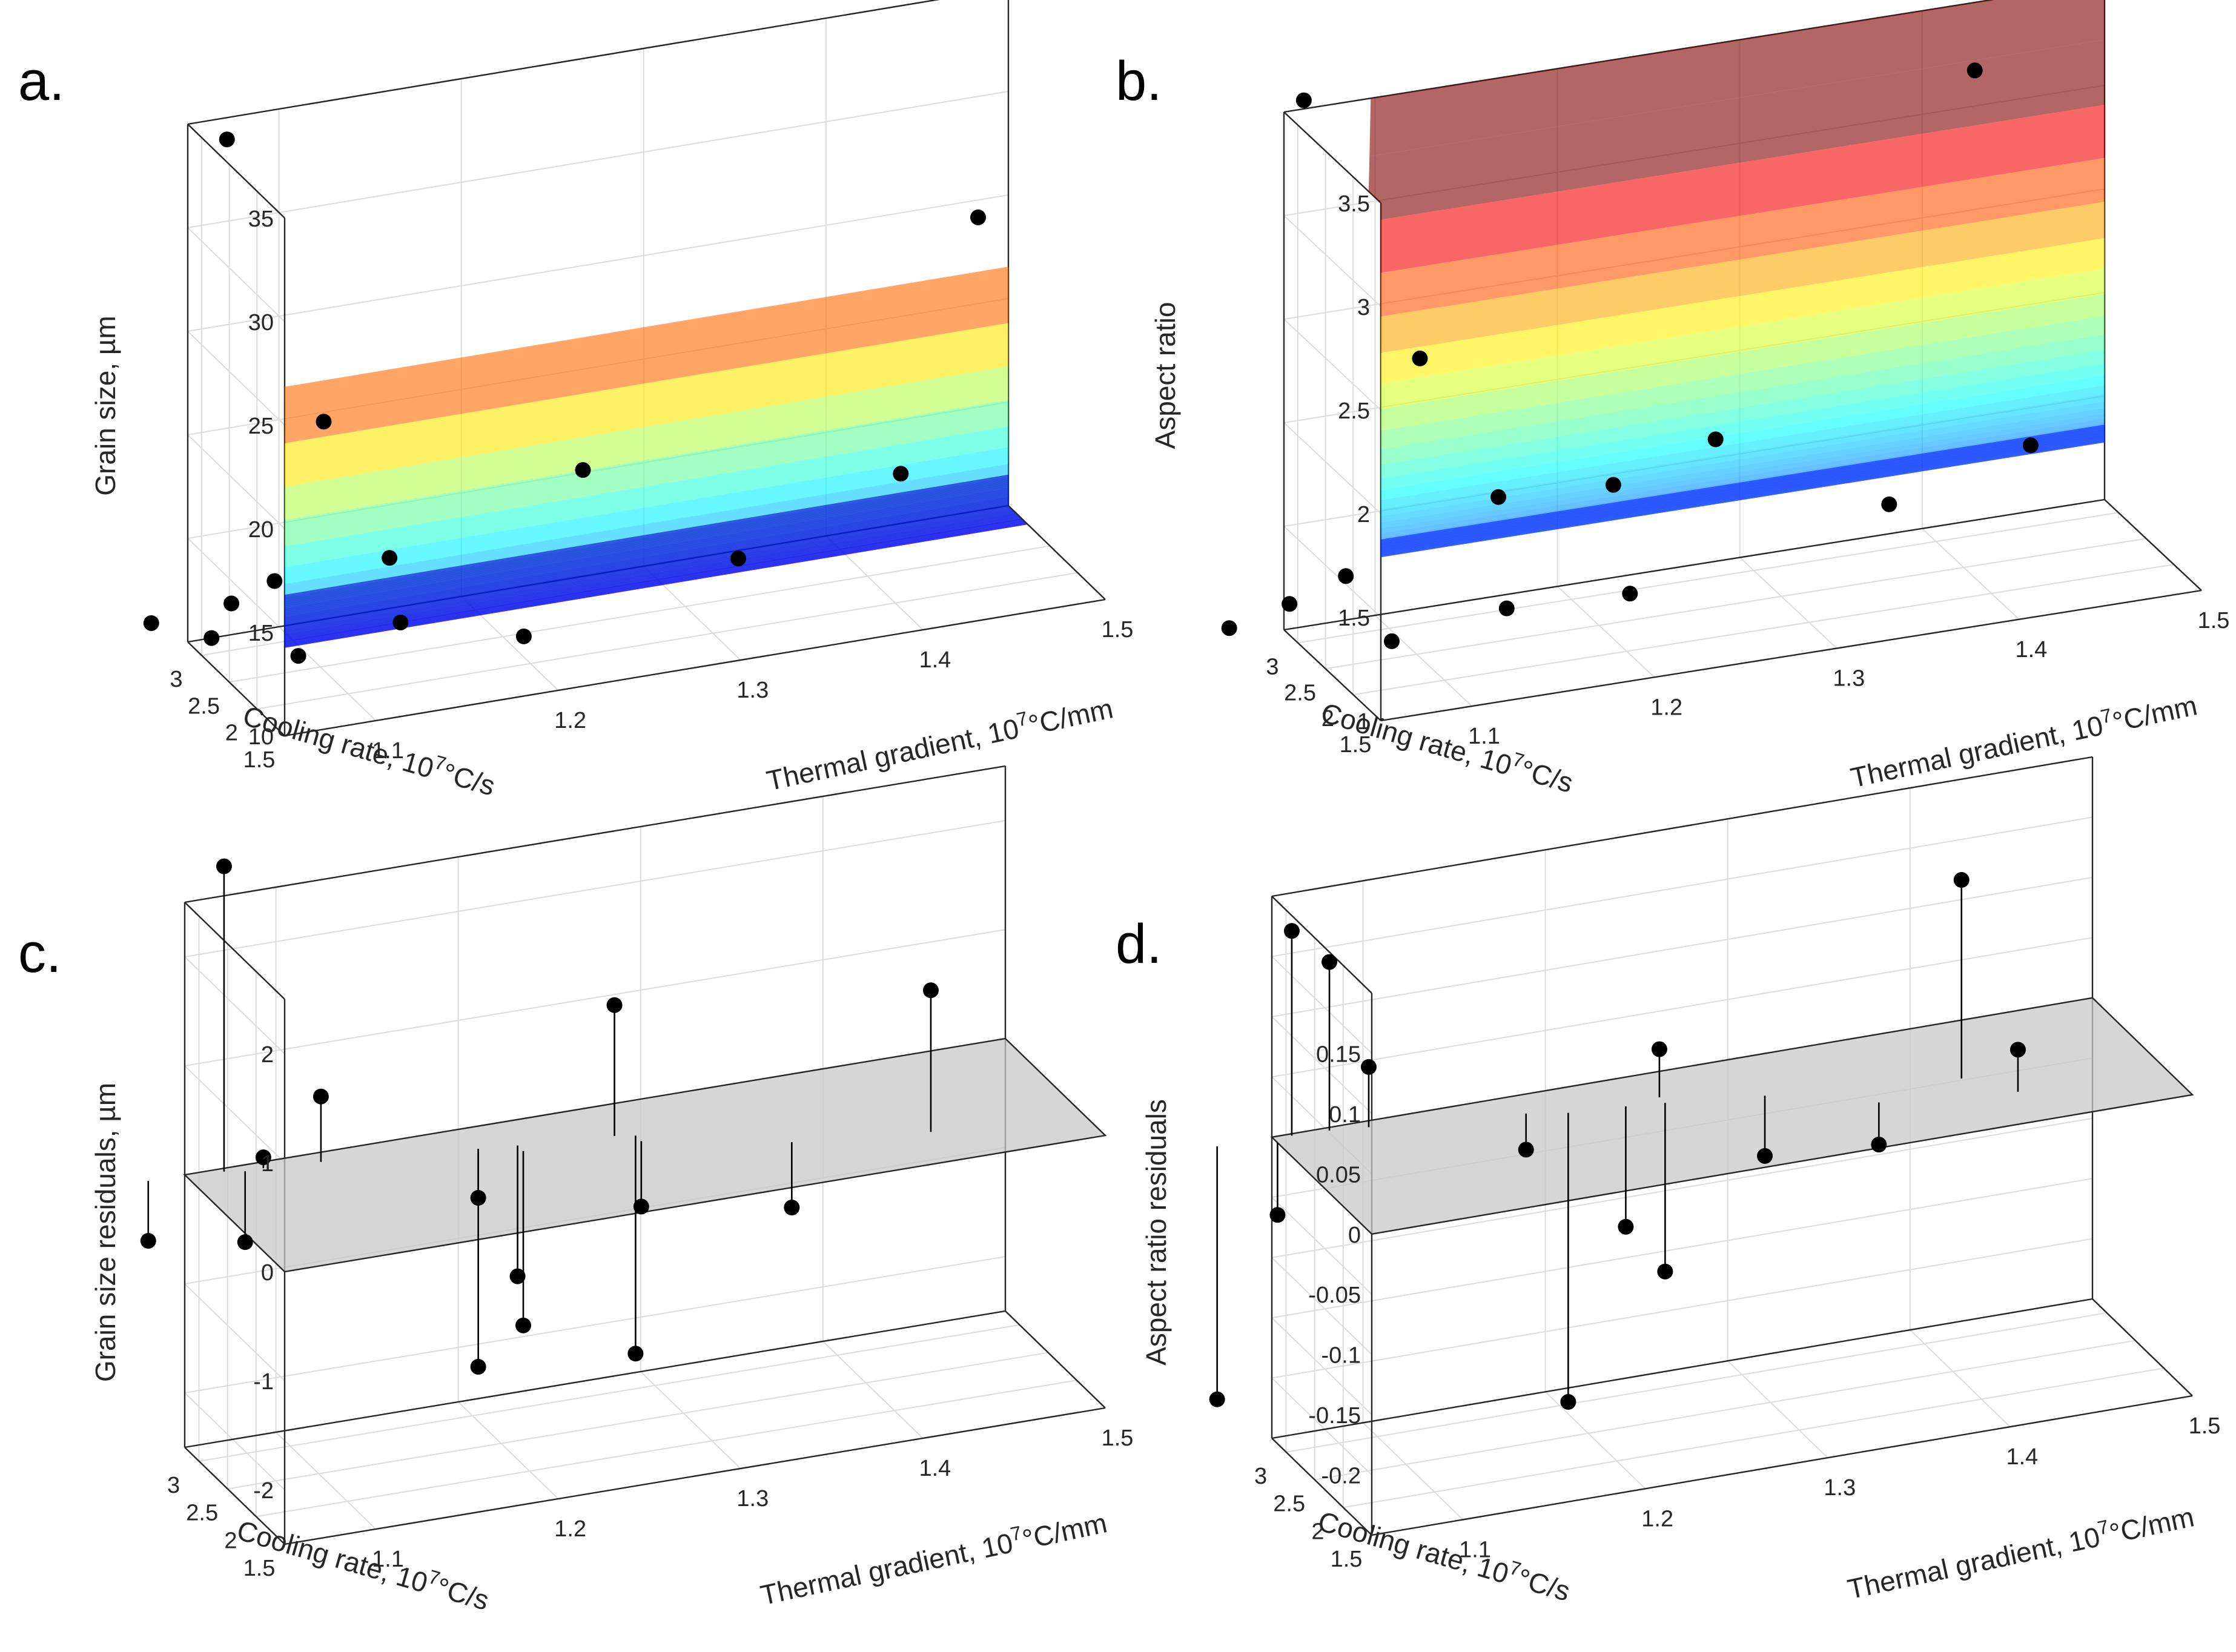 The height and width of the screenshot is (1652, 2236). What do you see at coordinates (645, 1155) in the screenshot?
I see `zero-plane` at bounding box center [645, 1155].